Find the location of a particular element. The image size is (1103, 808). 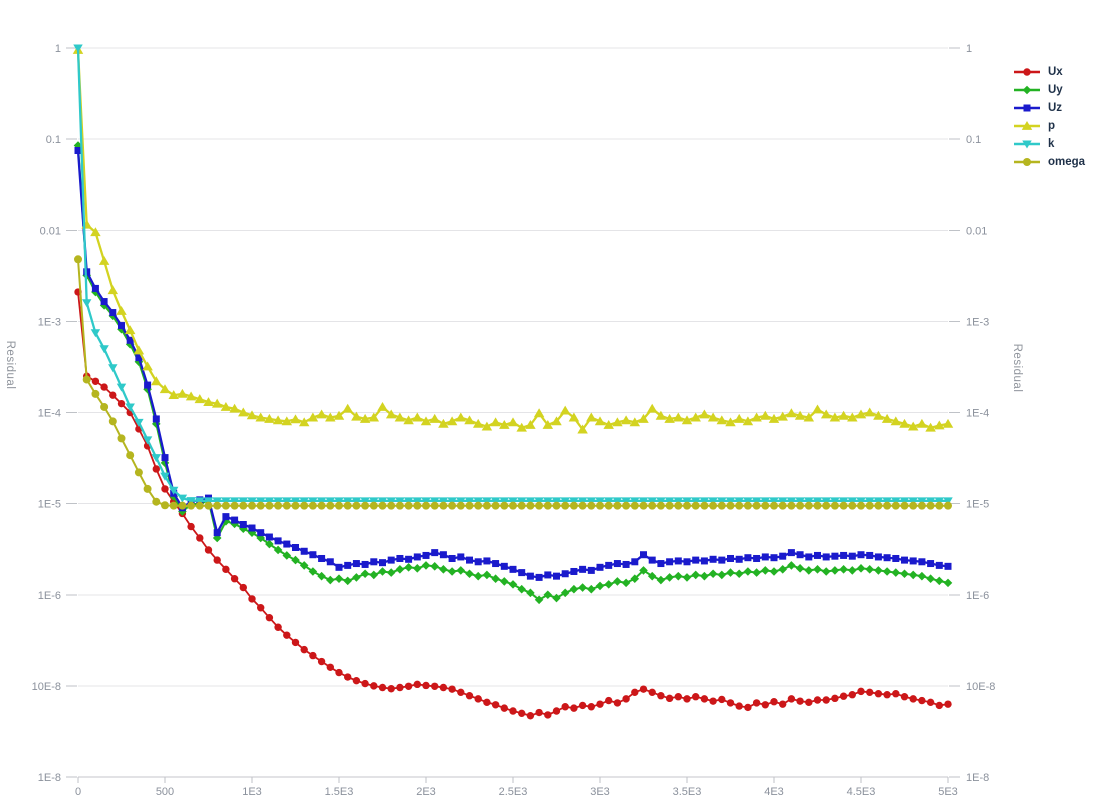

x-axis-label: 4E3 is located at coordinates (774, 792).